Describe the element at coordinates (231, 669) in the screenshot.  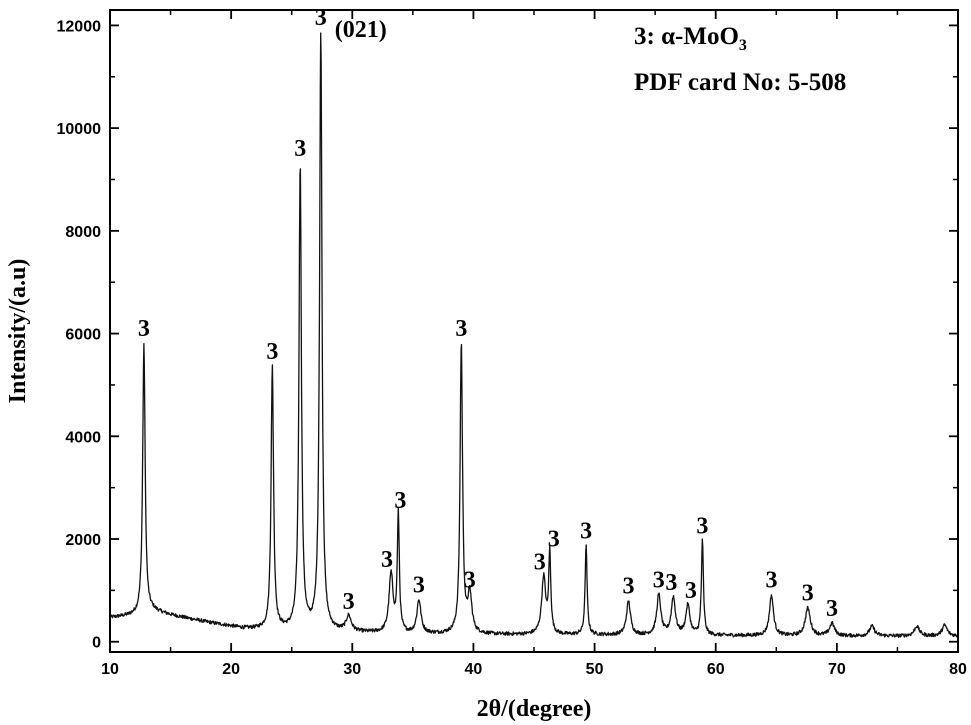
I see `x-tick-label: 20` at that location.